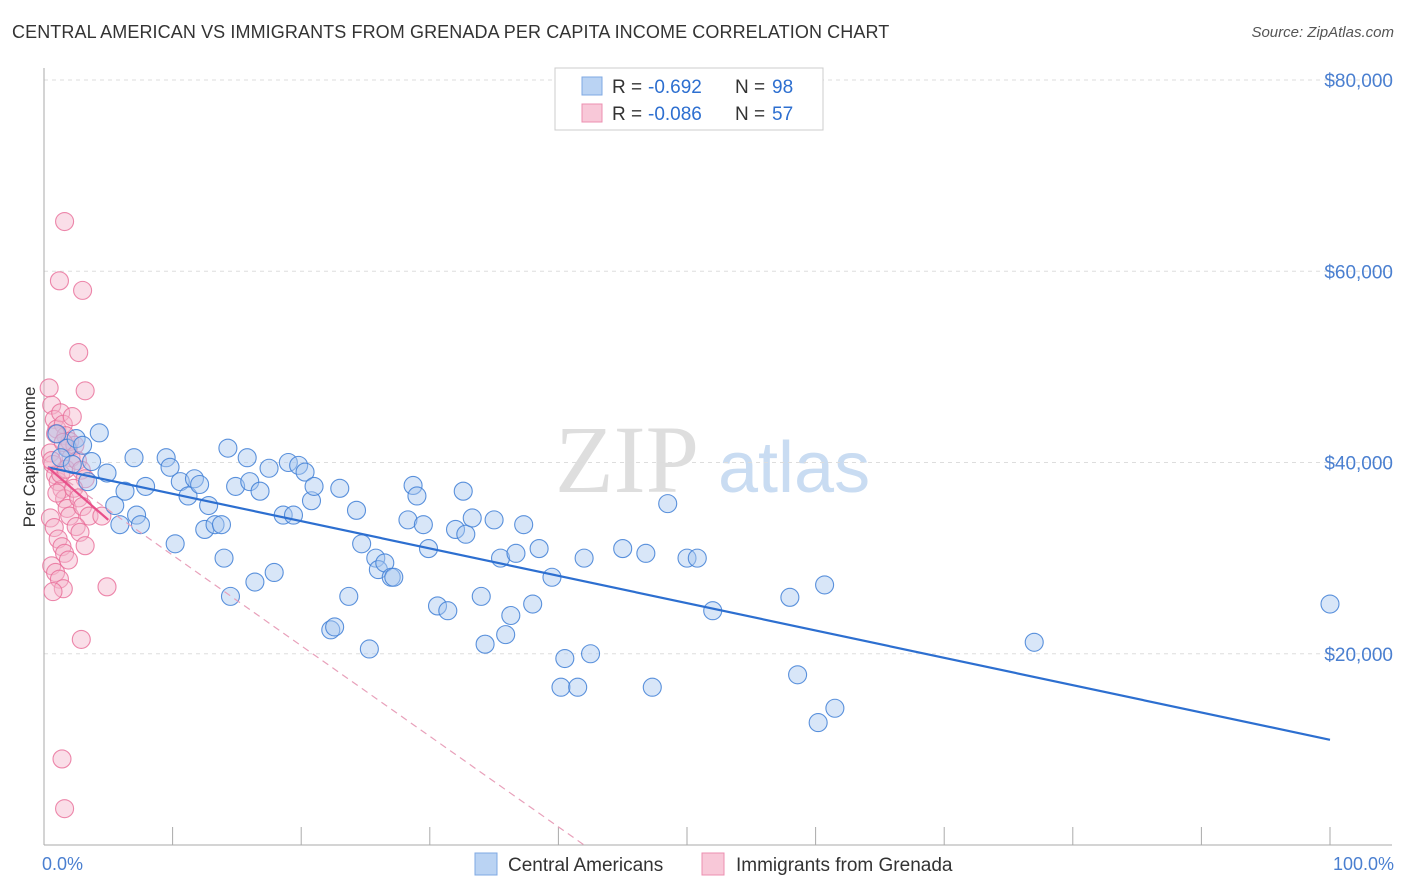 This screenshot has width=1406, height=892. Describe the element at coordinates (675, 87) in the screenshot. I see `legend-r-value-1: -0.692` at that location.